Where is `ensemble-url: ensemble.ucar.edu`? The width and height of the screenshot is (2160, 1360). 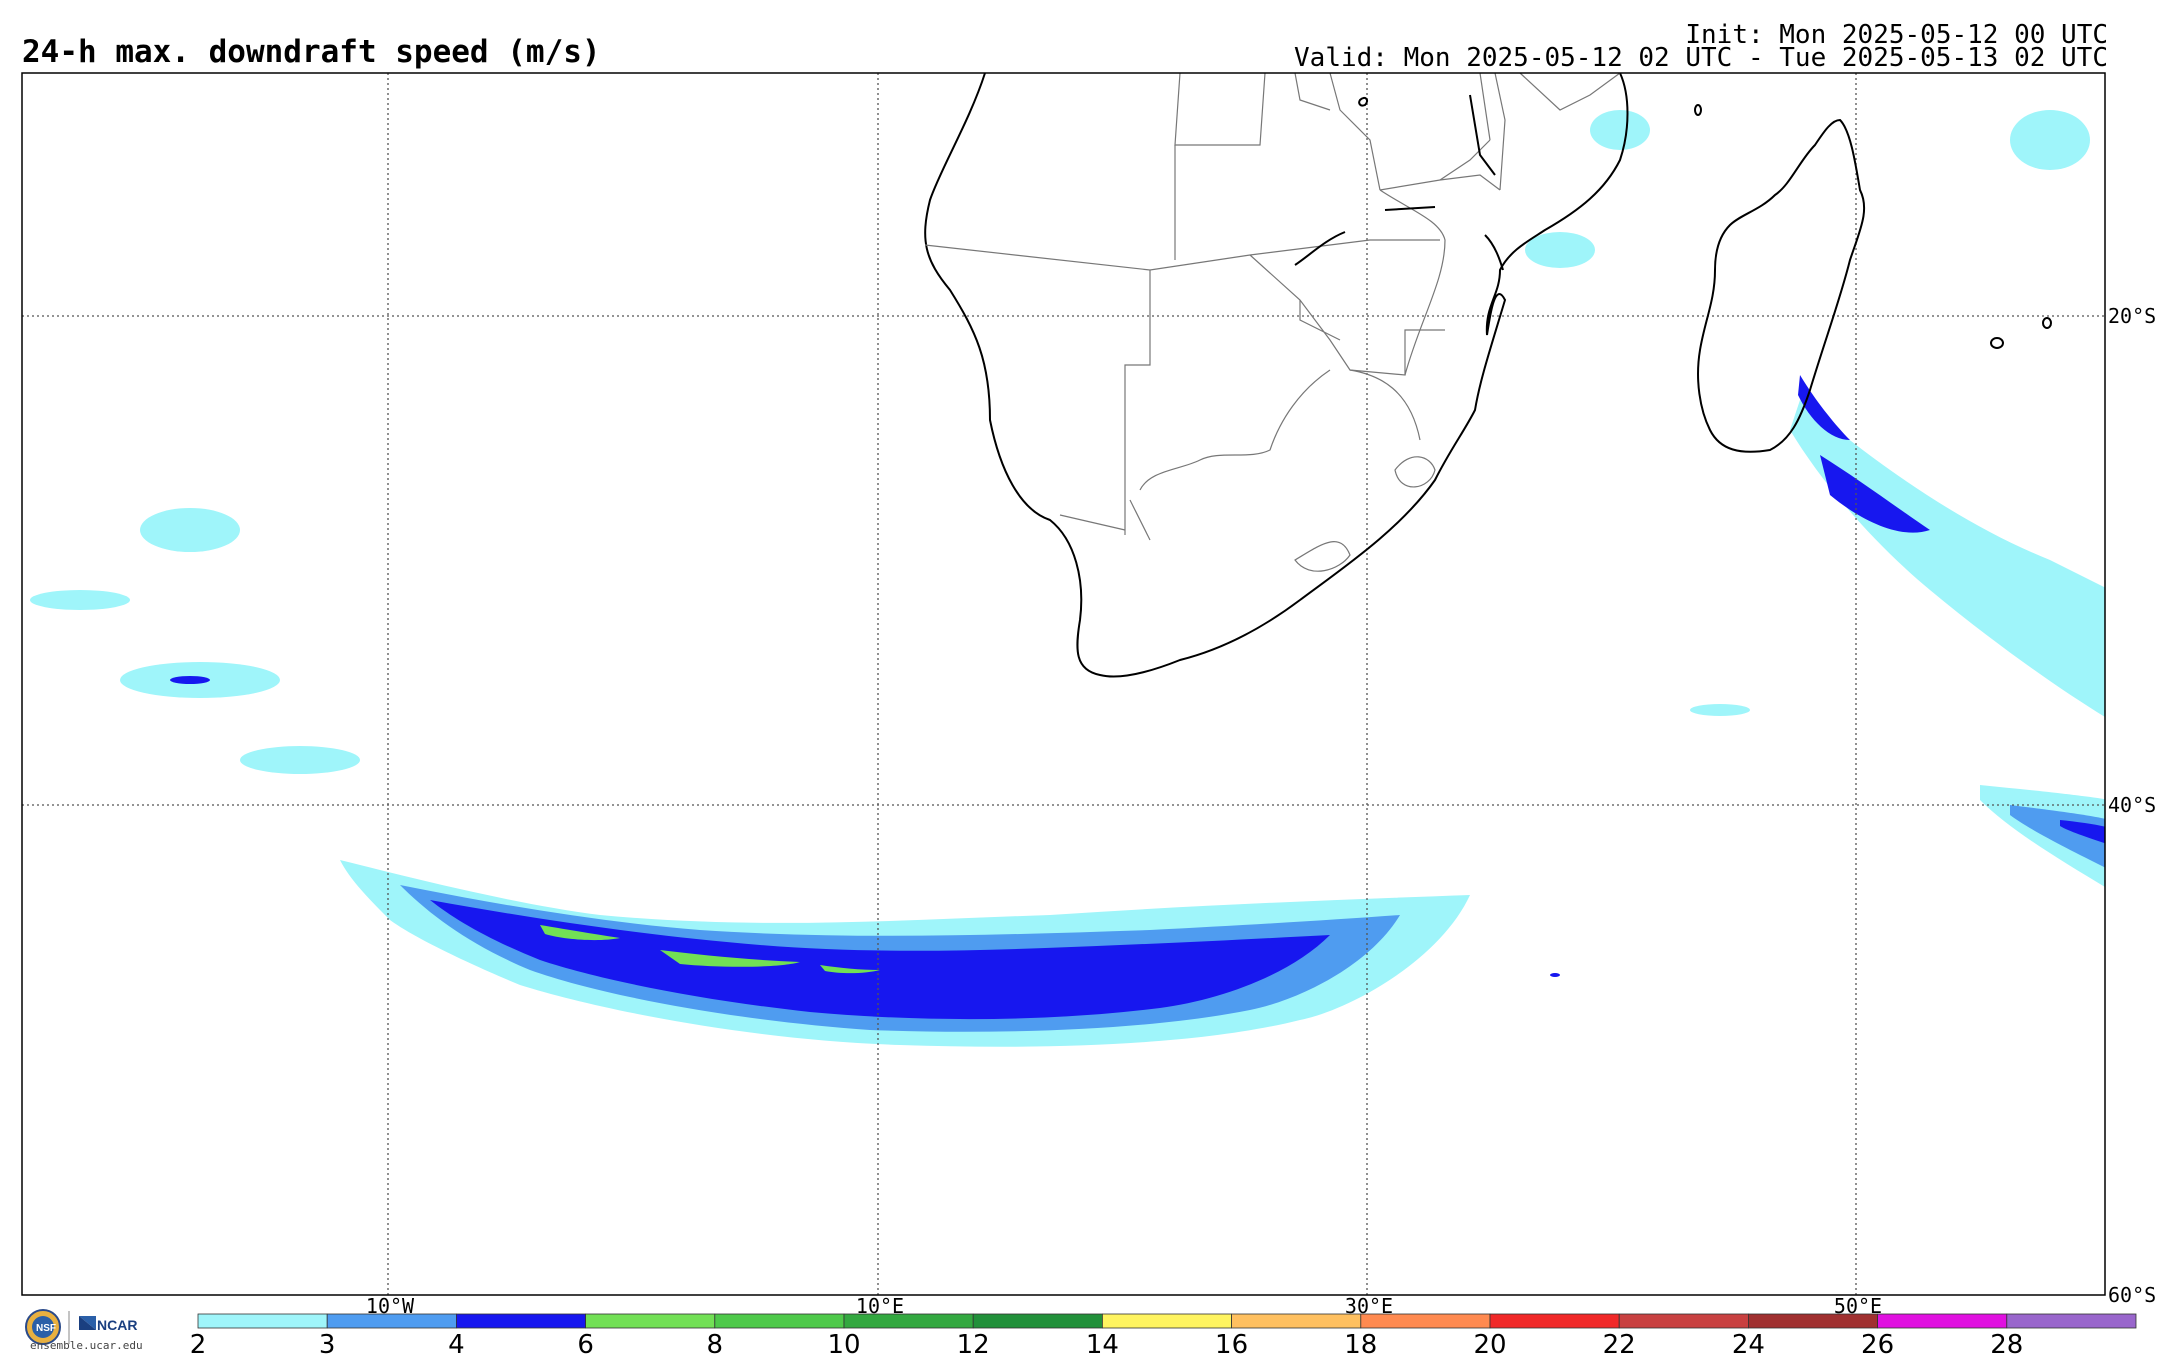
ensemble-url: ensemble.ucar.edu is located at coordinates (86, 1345).